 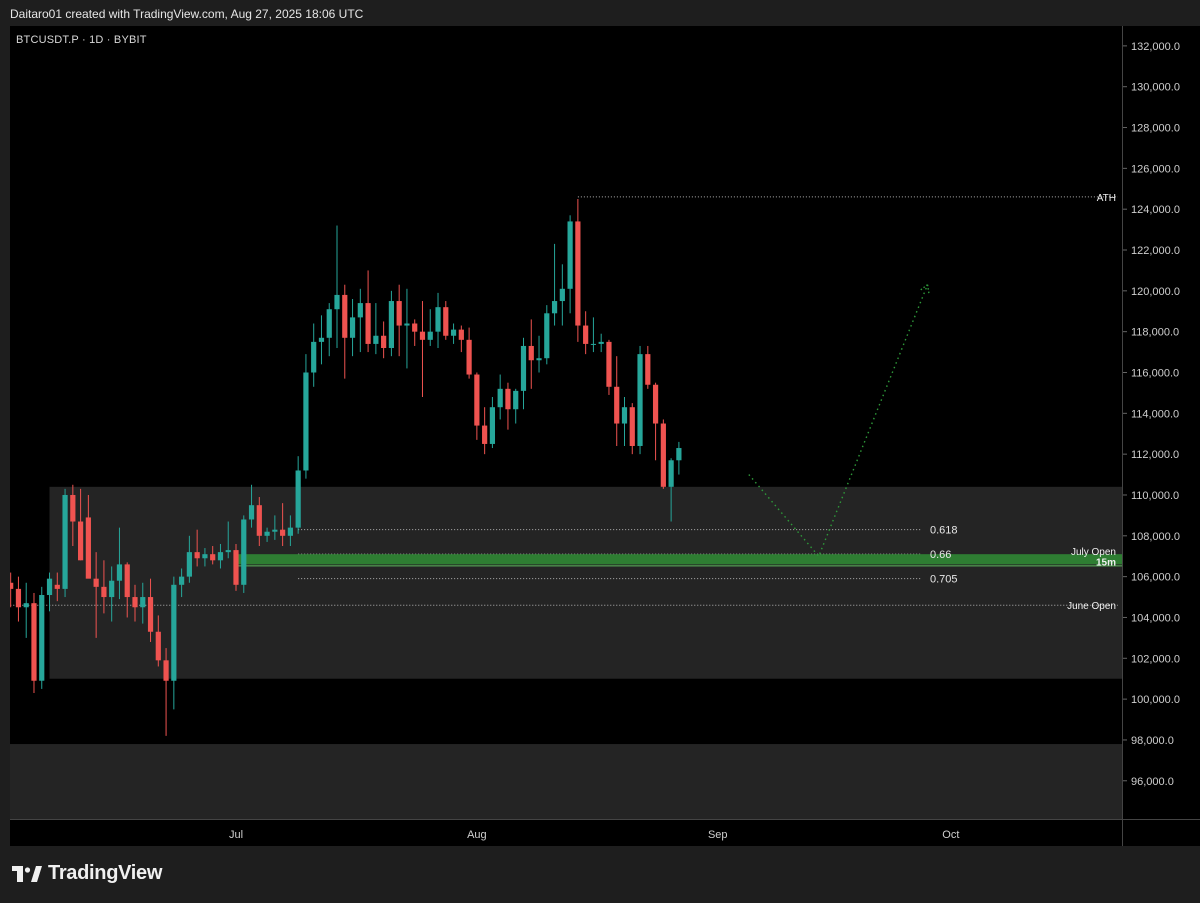 What do you see at coordinates (600, 874) in the screenshot?
I see `footer-bar` at bounding box center [600, 874].